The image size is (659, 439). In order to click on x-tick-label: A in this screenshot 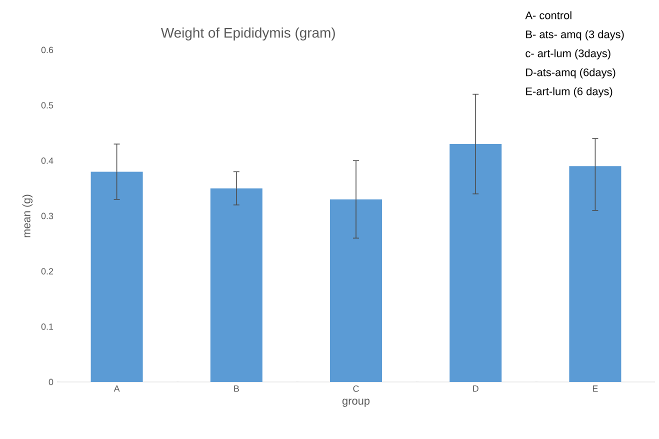, I will do `click(117, 389)`.